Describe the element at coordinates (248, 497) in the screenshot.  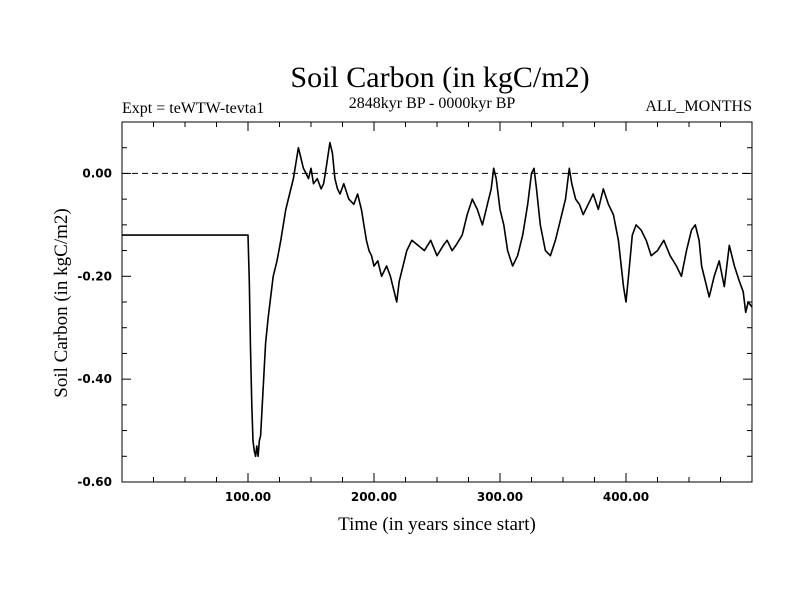
I see `x-tick-label: 100.00` at that location.